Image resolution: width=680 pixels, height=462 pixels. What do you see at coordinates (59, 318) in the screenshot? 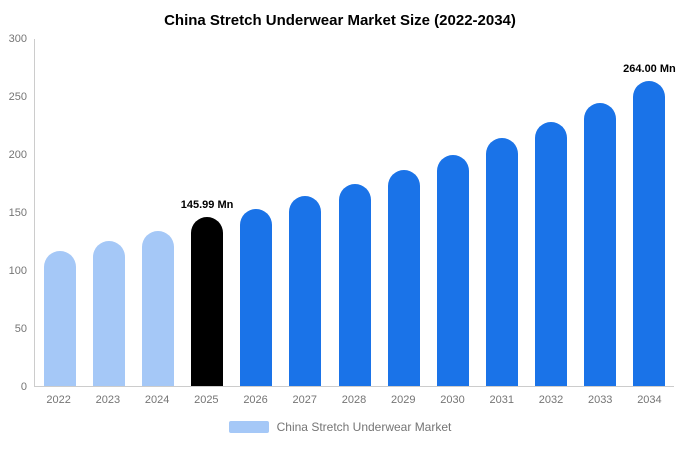
I see `bar-2022` at bounding box center [59, 318].